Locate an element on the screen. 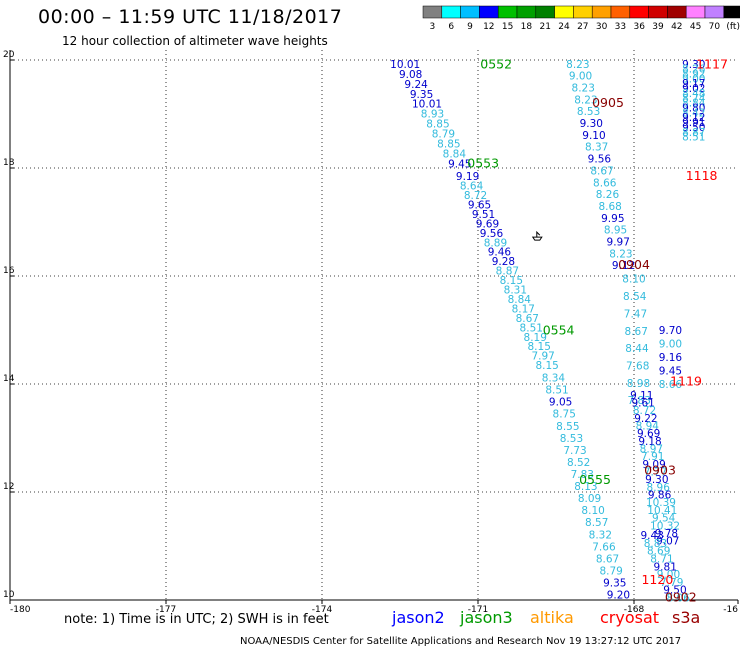 This screenshot has width=740, height=650. wave-height-label: 8.57 is located at coordinates (596, 523).